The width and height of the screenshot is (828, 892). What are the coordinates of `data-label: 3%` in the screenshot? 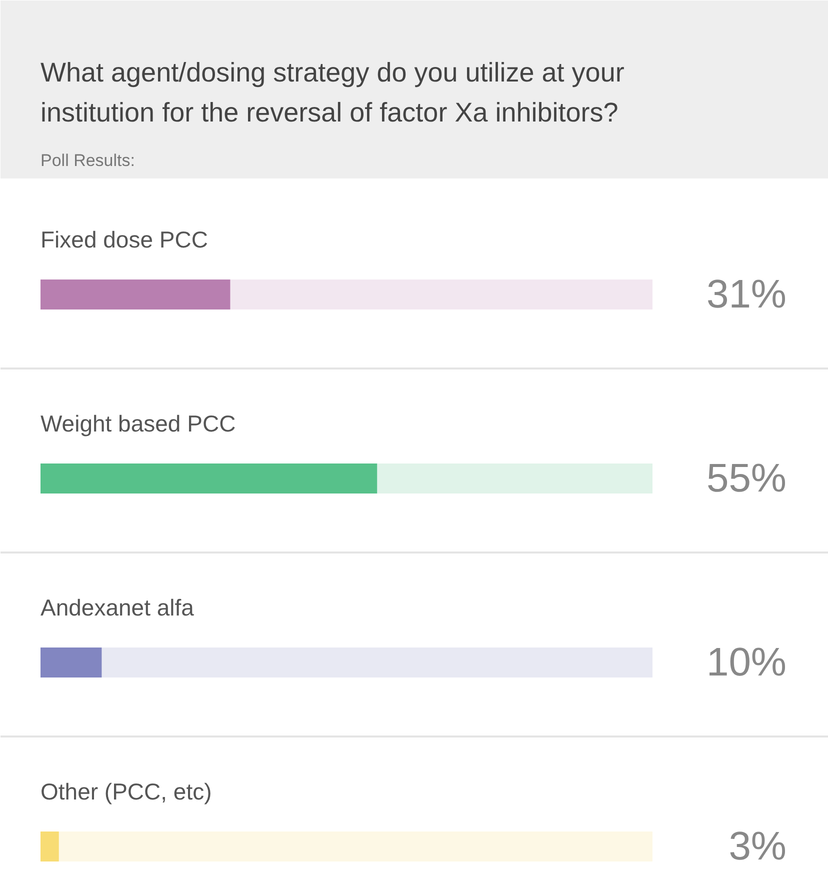 It's located at (757, 846).